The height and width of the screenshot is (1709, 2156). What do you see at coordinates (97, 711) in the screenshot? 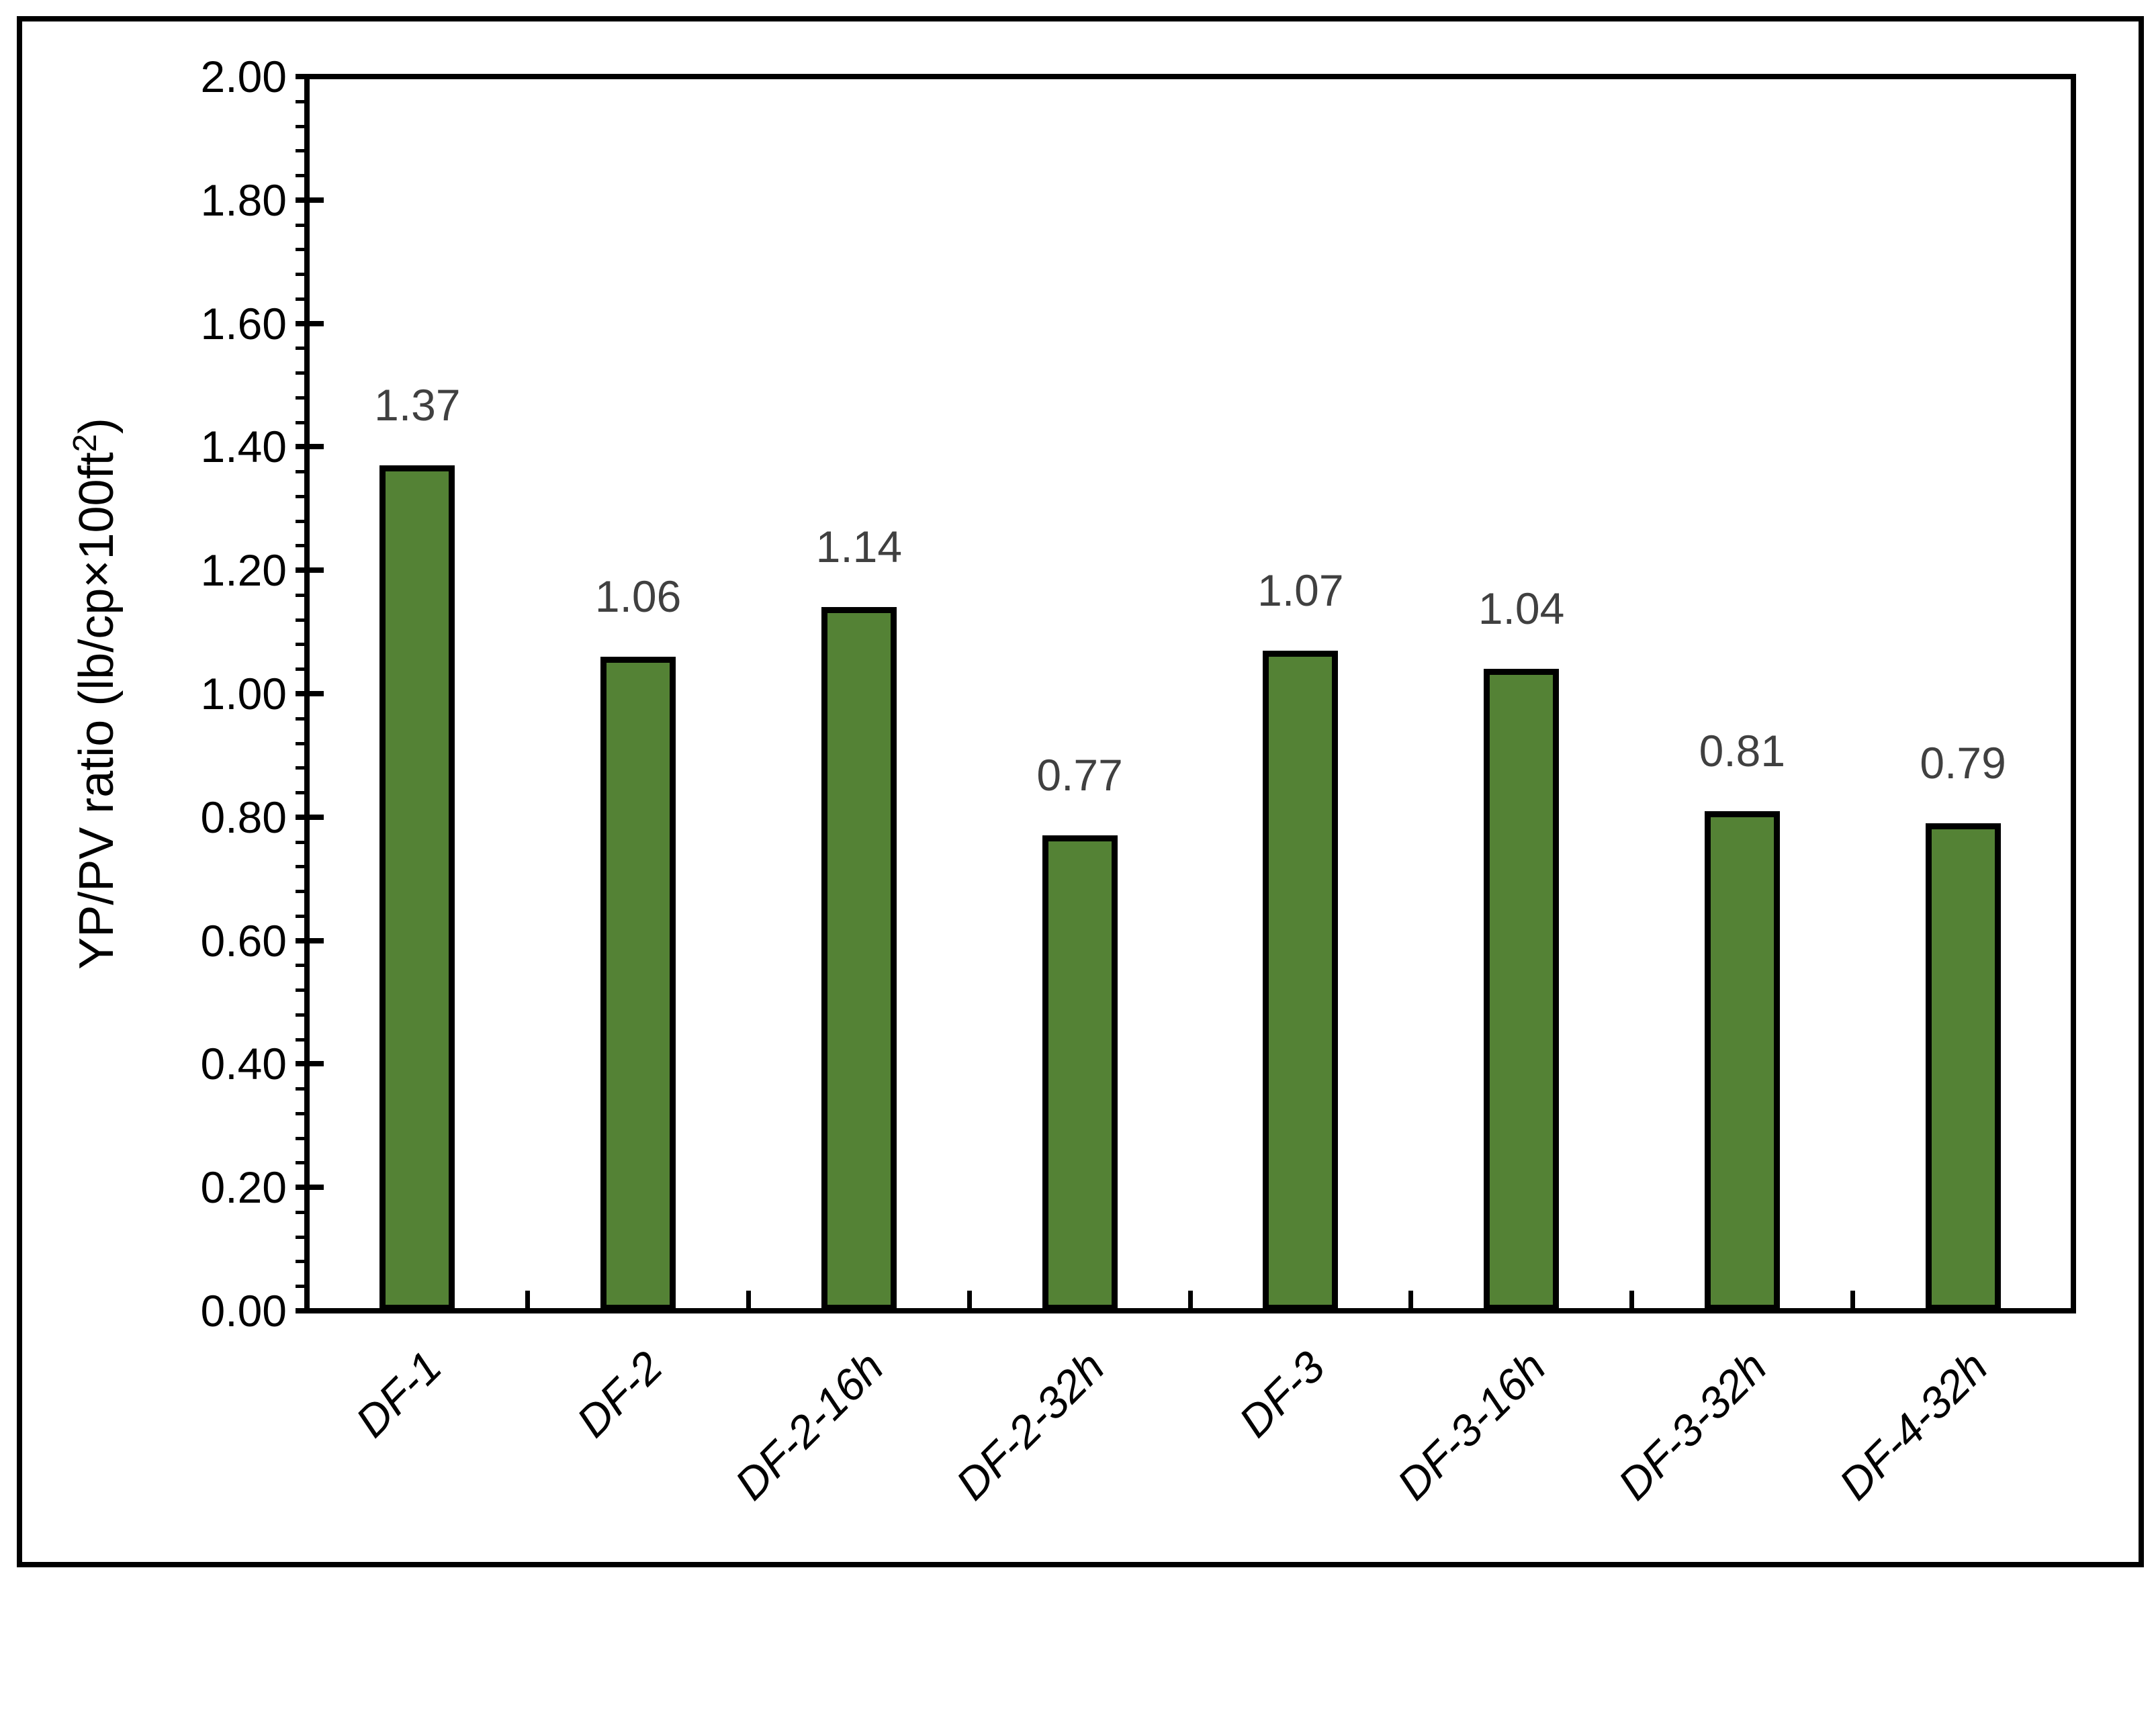
I see `y-axis-title-text: YP/PV ratio (lb/cp×100ft` at bounding box center [97, 711].